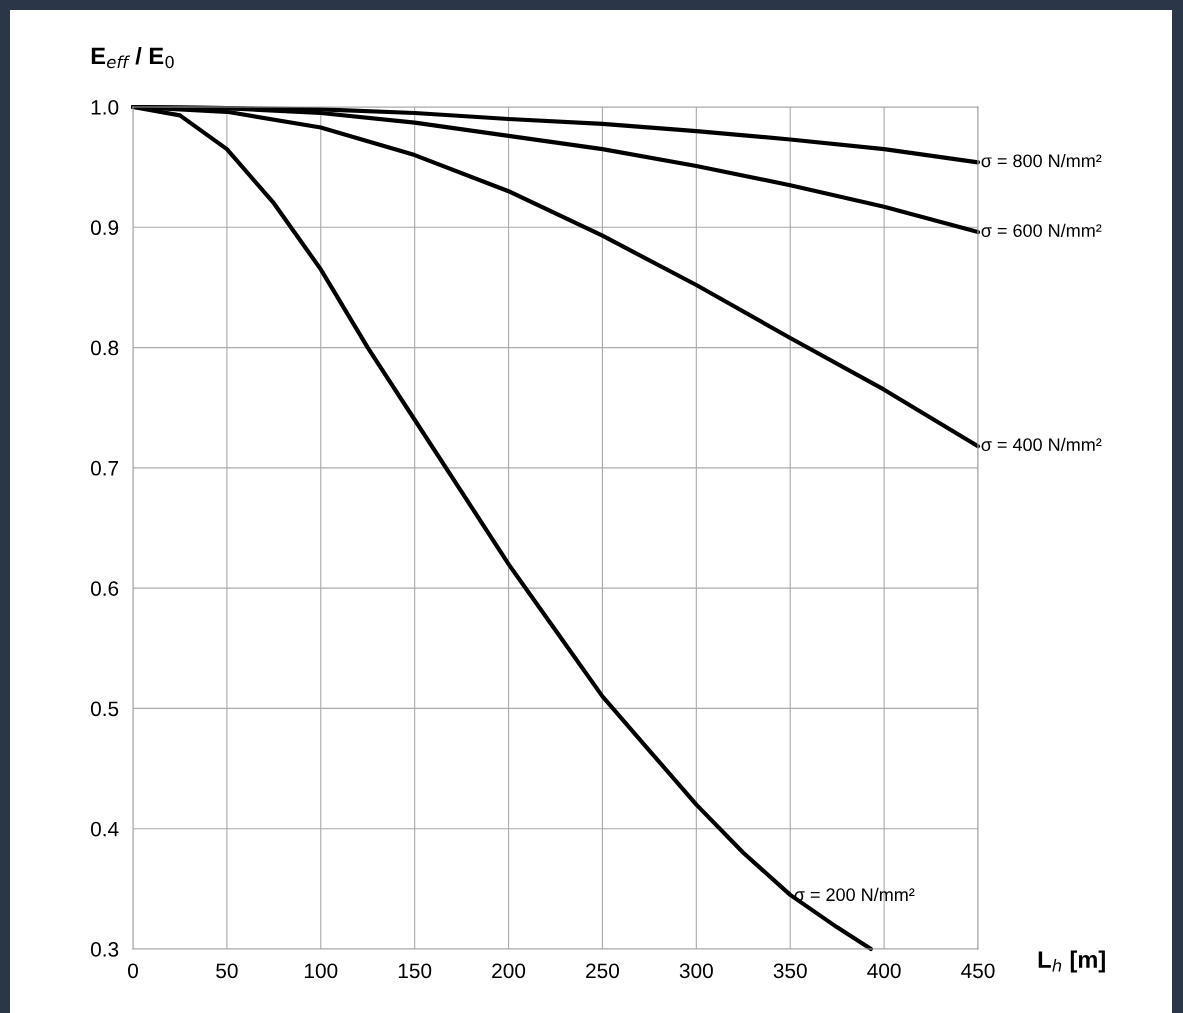  What do you see at coordinates (1041, 160) in the screenshot?
I see `series-label: σ = 800 N/mm²` at bounding box center [1041, 160].